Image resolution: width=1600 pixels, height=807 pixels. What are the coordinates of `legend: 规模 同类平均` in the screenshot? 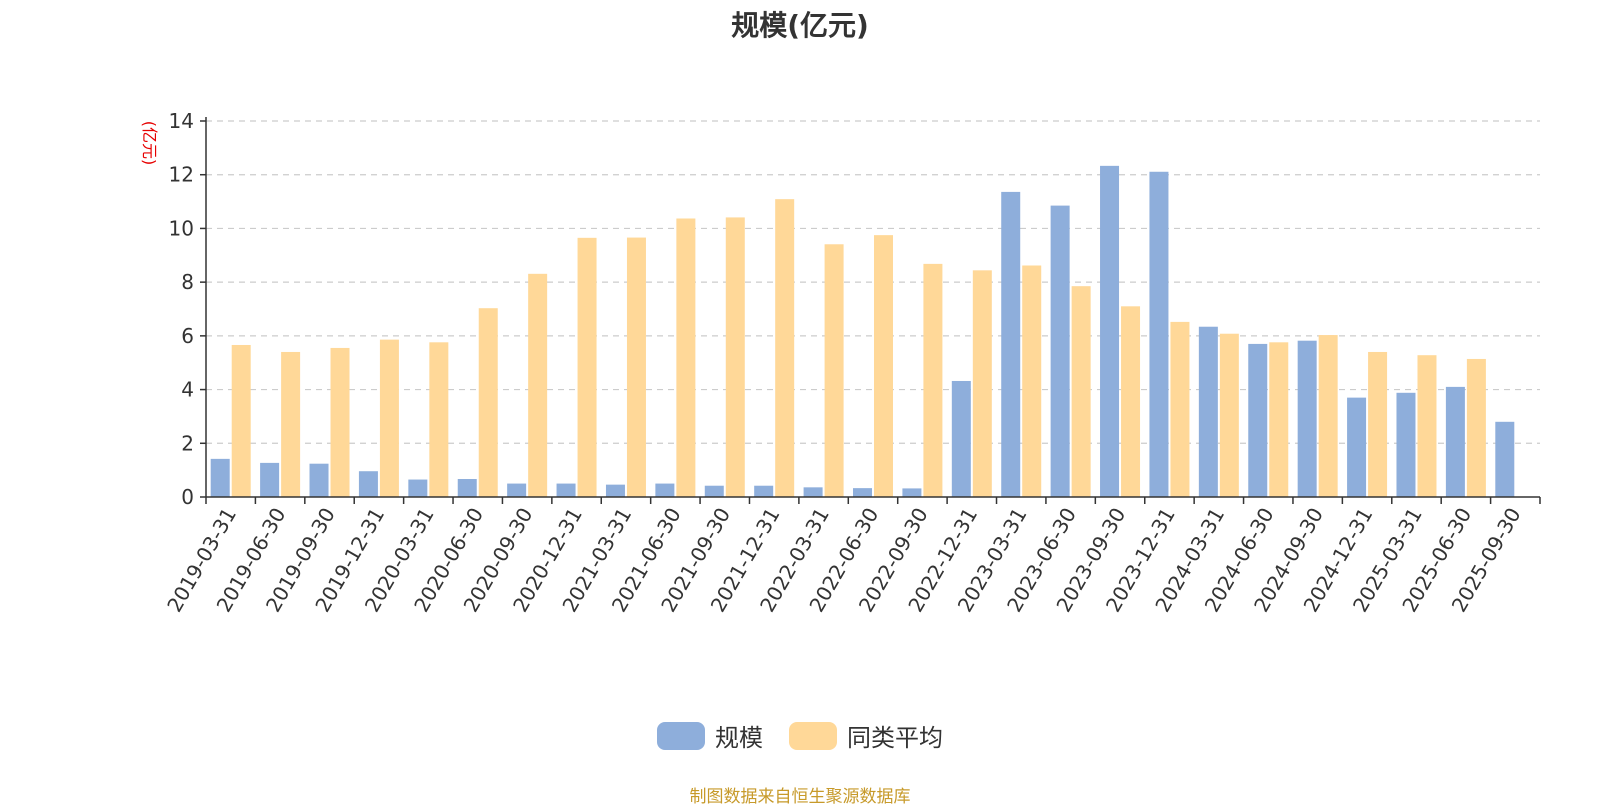 It's located at (800, 735).